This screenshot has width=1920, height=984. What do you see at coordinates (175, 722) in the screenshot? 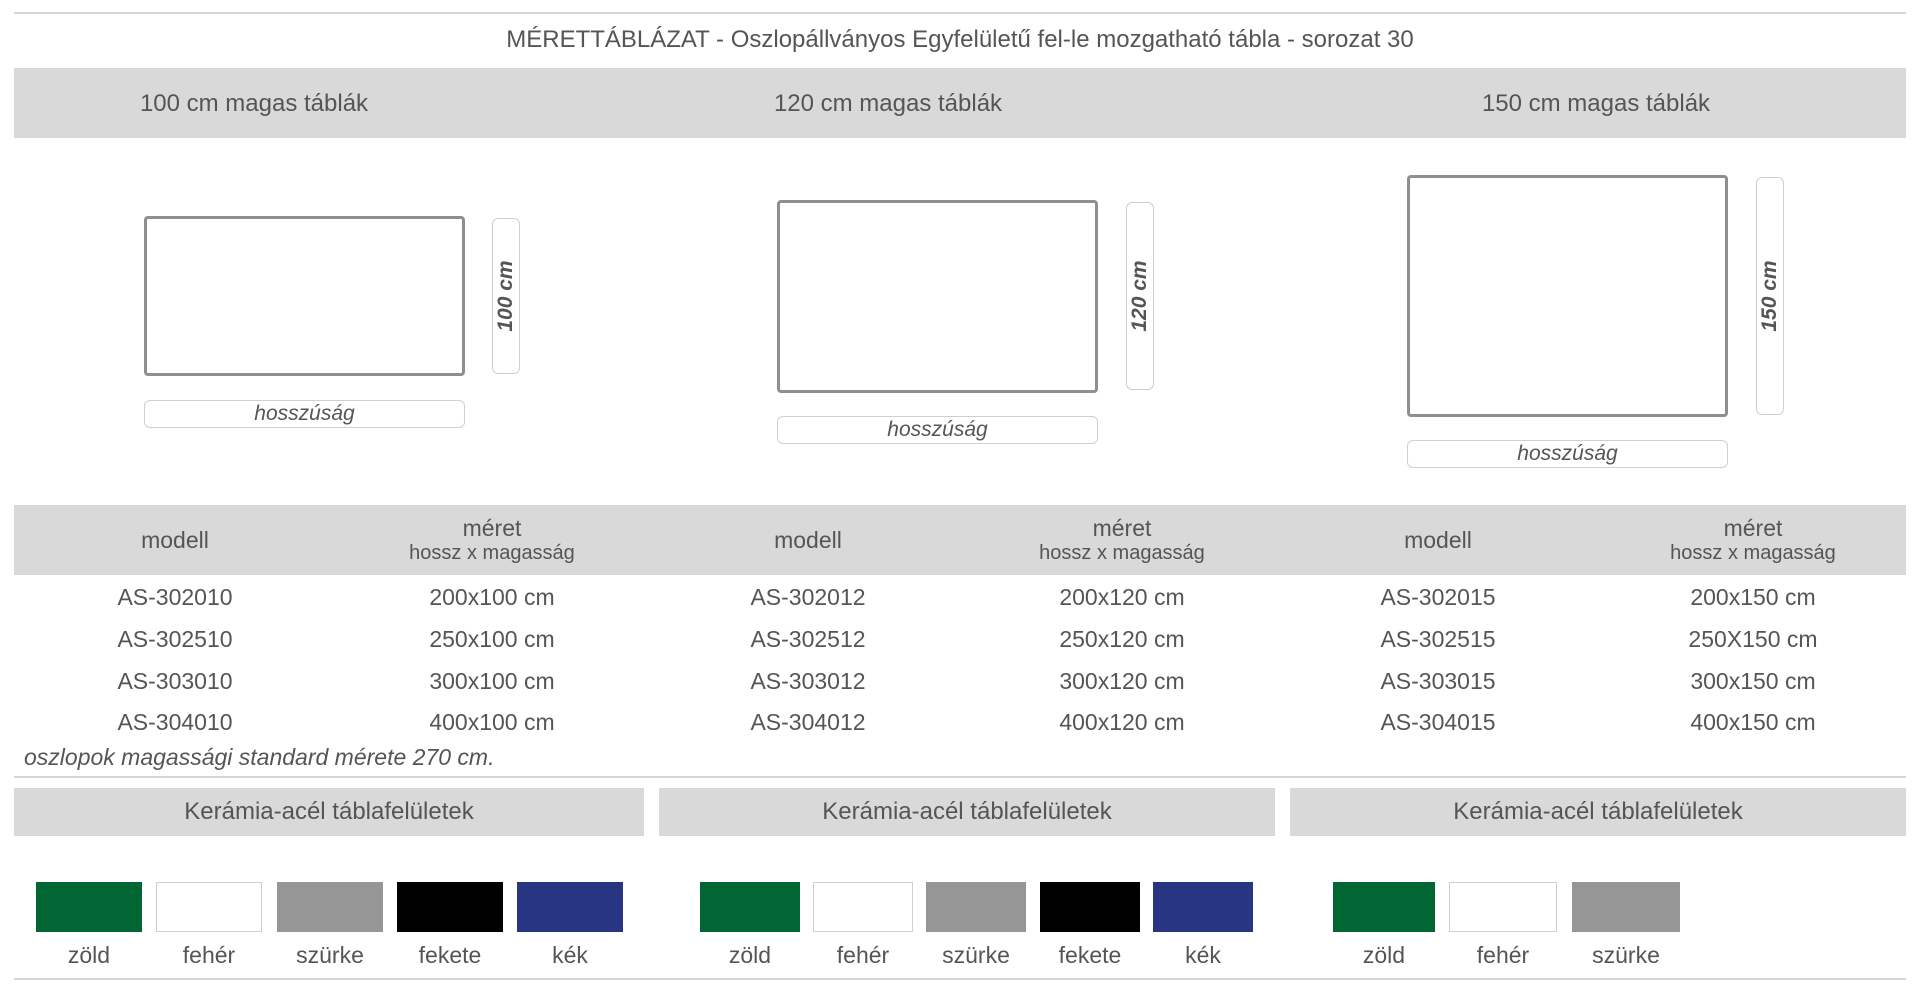
I see `table-cell-model: AS-304010` at bounding box center [175, 722].